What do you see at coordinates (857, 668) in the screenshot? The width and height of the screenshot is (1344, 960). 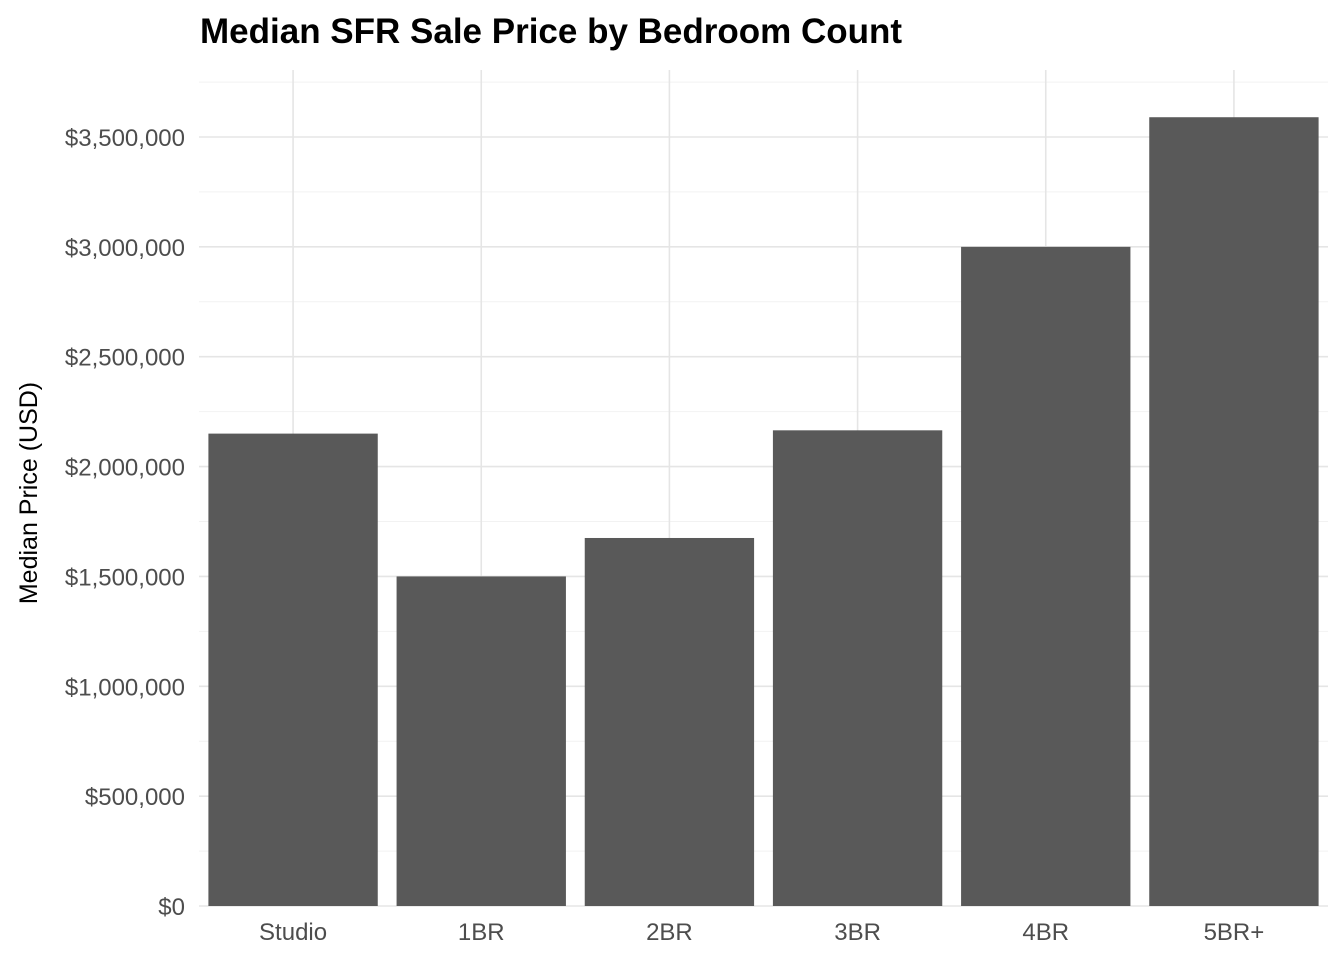 I see `bar-3br` at bounding box center [857, 668].